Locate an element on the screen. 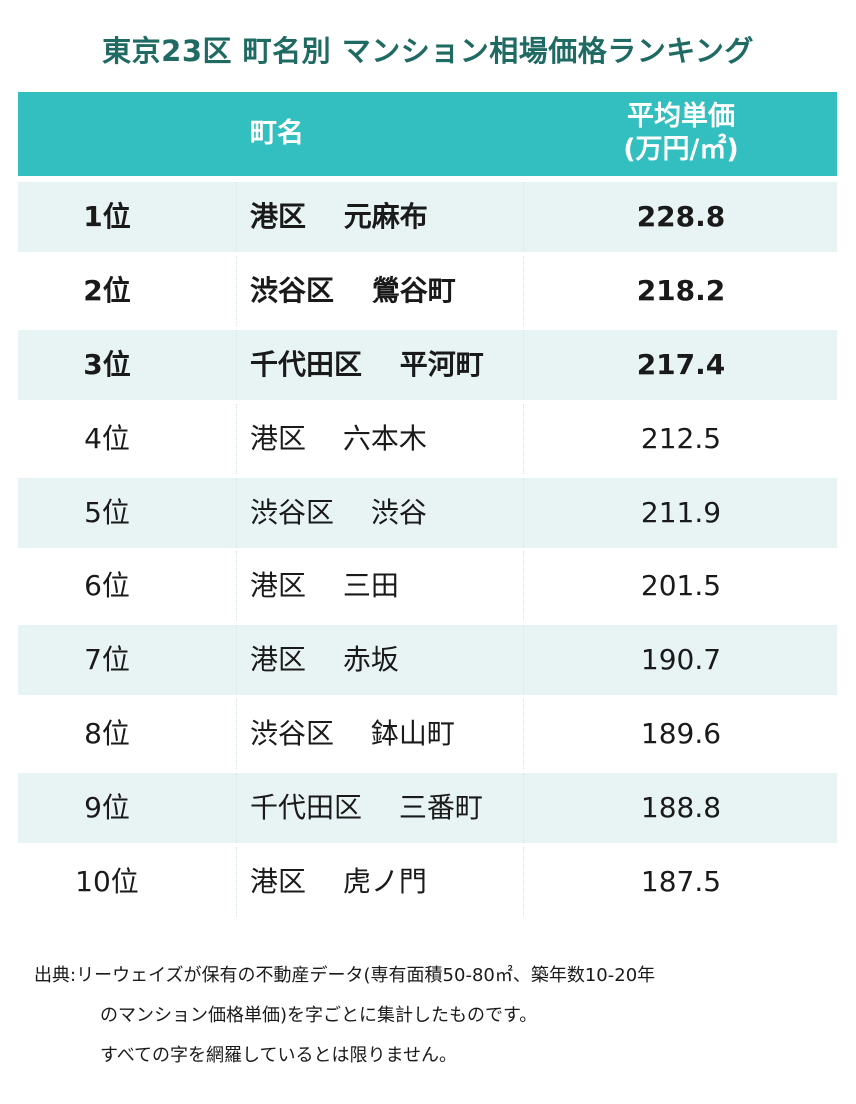 This screenshot has height=1104, width=856. table-row: 3位 千代田区 平河町 217.4 is located at coordinates (427, 364).